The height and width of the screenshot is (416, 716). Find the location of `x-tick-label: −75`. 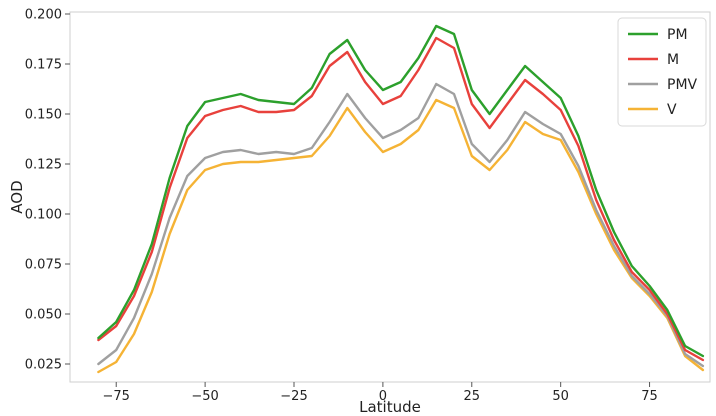

x-tick-label: −75 is located at coordinates (116, 396).